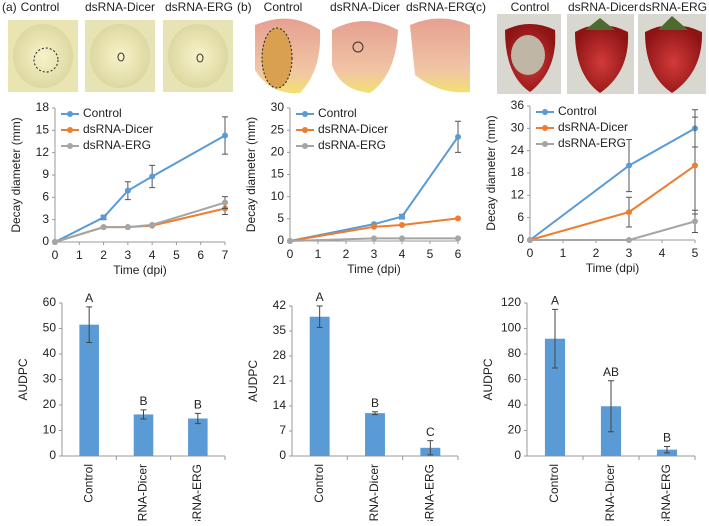  I want to click on y-tick-label: 7, so click(282, 430).